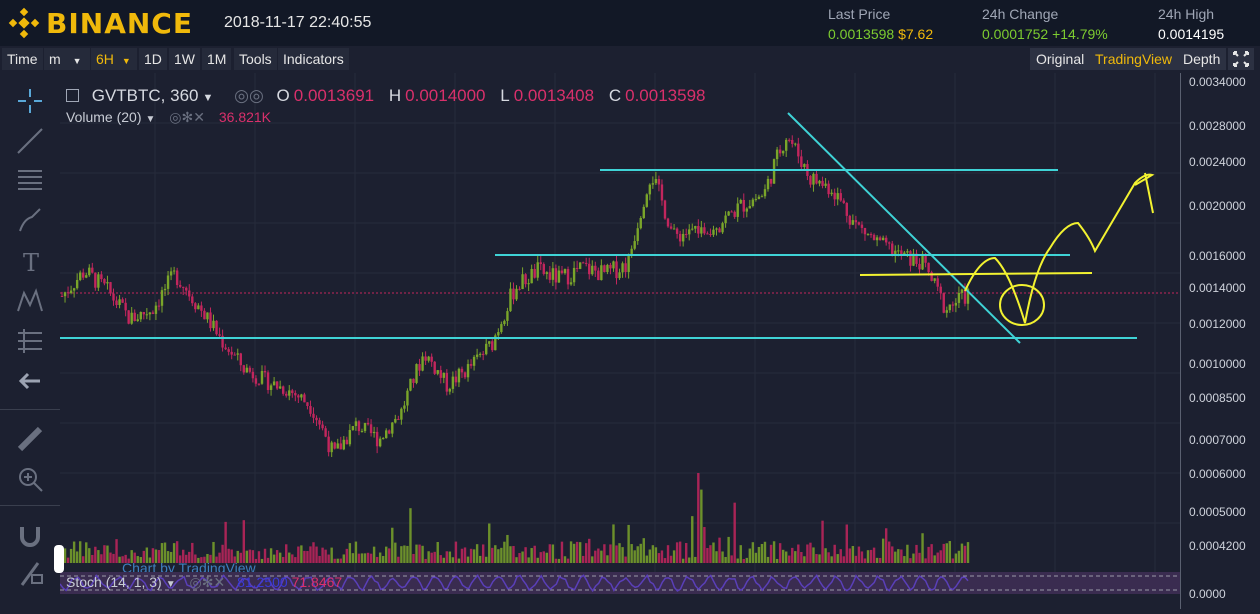 The image size is (1260, 614). What do you see at coordinates (184, 59) in the screenshot?
I see `interval-1w-button: 1W` at bounding box center [184, 59].